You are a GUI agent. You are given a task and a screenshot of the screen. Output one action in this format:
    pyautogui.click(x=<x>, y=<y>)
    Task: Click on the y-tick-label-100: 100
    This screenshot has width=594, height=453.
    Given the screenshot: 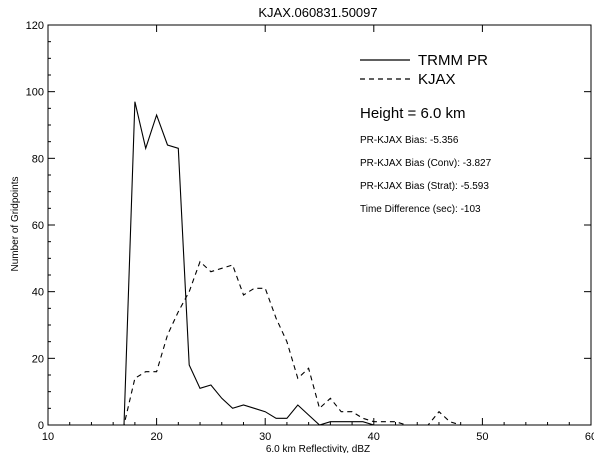 What is the action you would take?
    pyautogui.click(x=35, y=93)
    